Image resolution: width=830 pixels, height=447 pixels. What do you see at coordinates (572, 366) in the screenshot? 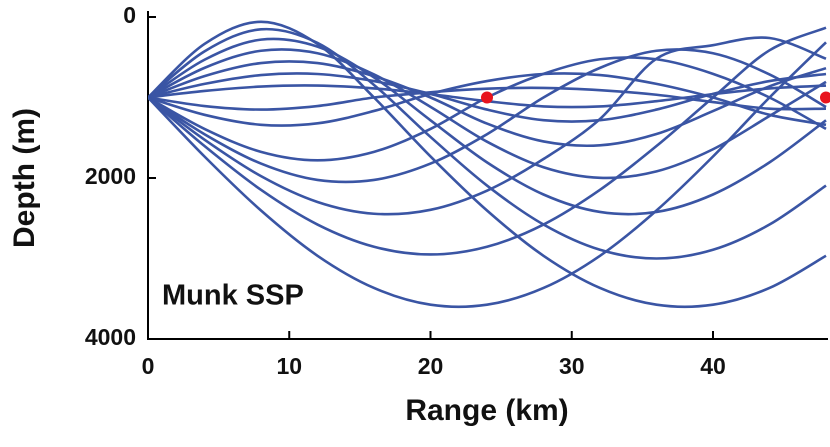
I see `x-tick-label: 30` at bounding box center [572, 366].